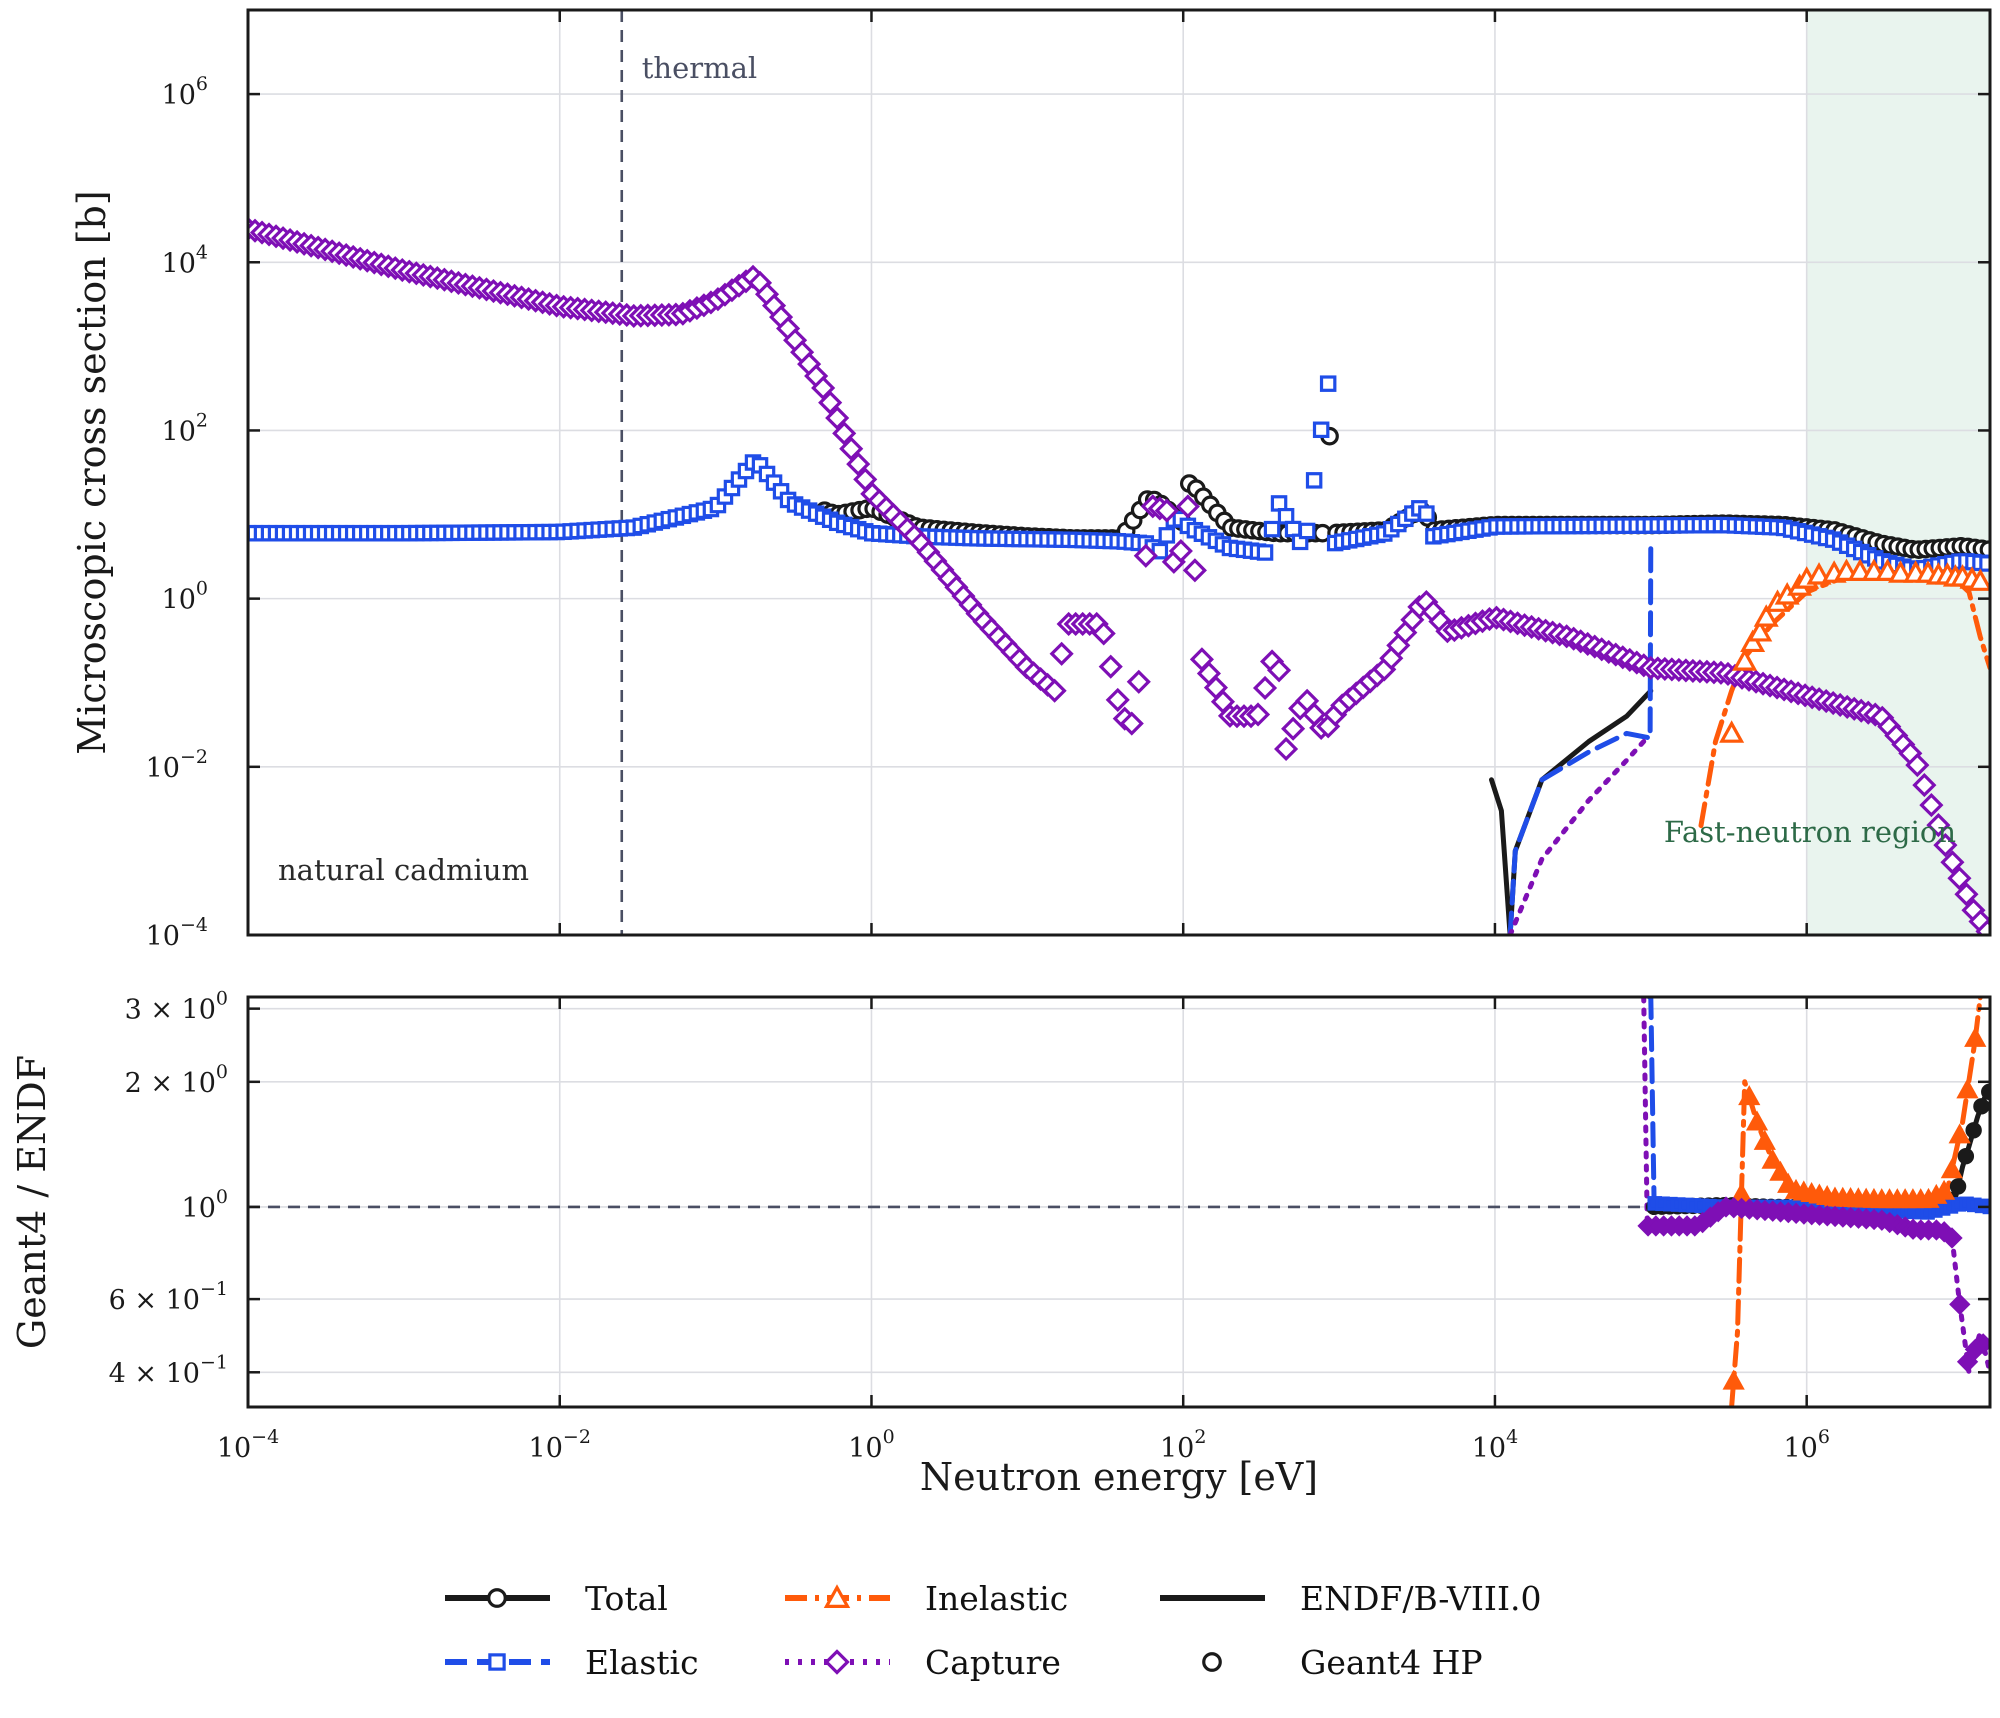 The image size is (2000, 1718). Describe the element at coordinates (1183, 1445) in the screenshot. I see `xtick-label: 10²` at that location.